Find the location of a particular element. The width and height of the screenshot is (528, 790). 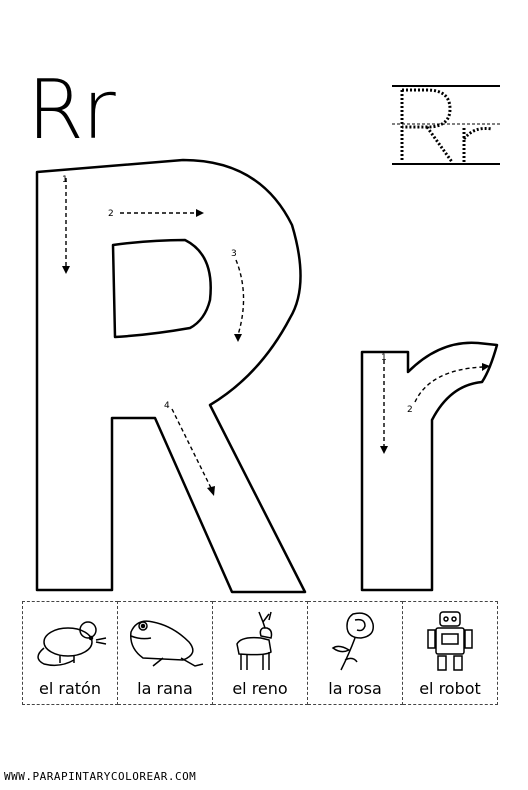

guide-number-3: 3 is located at coordinates (234, 254).